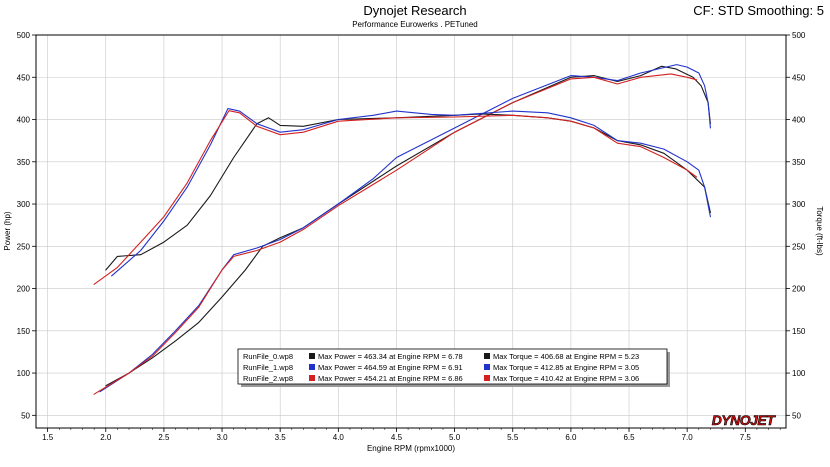 This screenshot has height=467, width=830. I want to click on x-tick-label: 7.0, so click(688, 437).